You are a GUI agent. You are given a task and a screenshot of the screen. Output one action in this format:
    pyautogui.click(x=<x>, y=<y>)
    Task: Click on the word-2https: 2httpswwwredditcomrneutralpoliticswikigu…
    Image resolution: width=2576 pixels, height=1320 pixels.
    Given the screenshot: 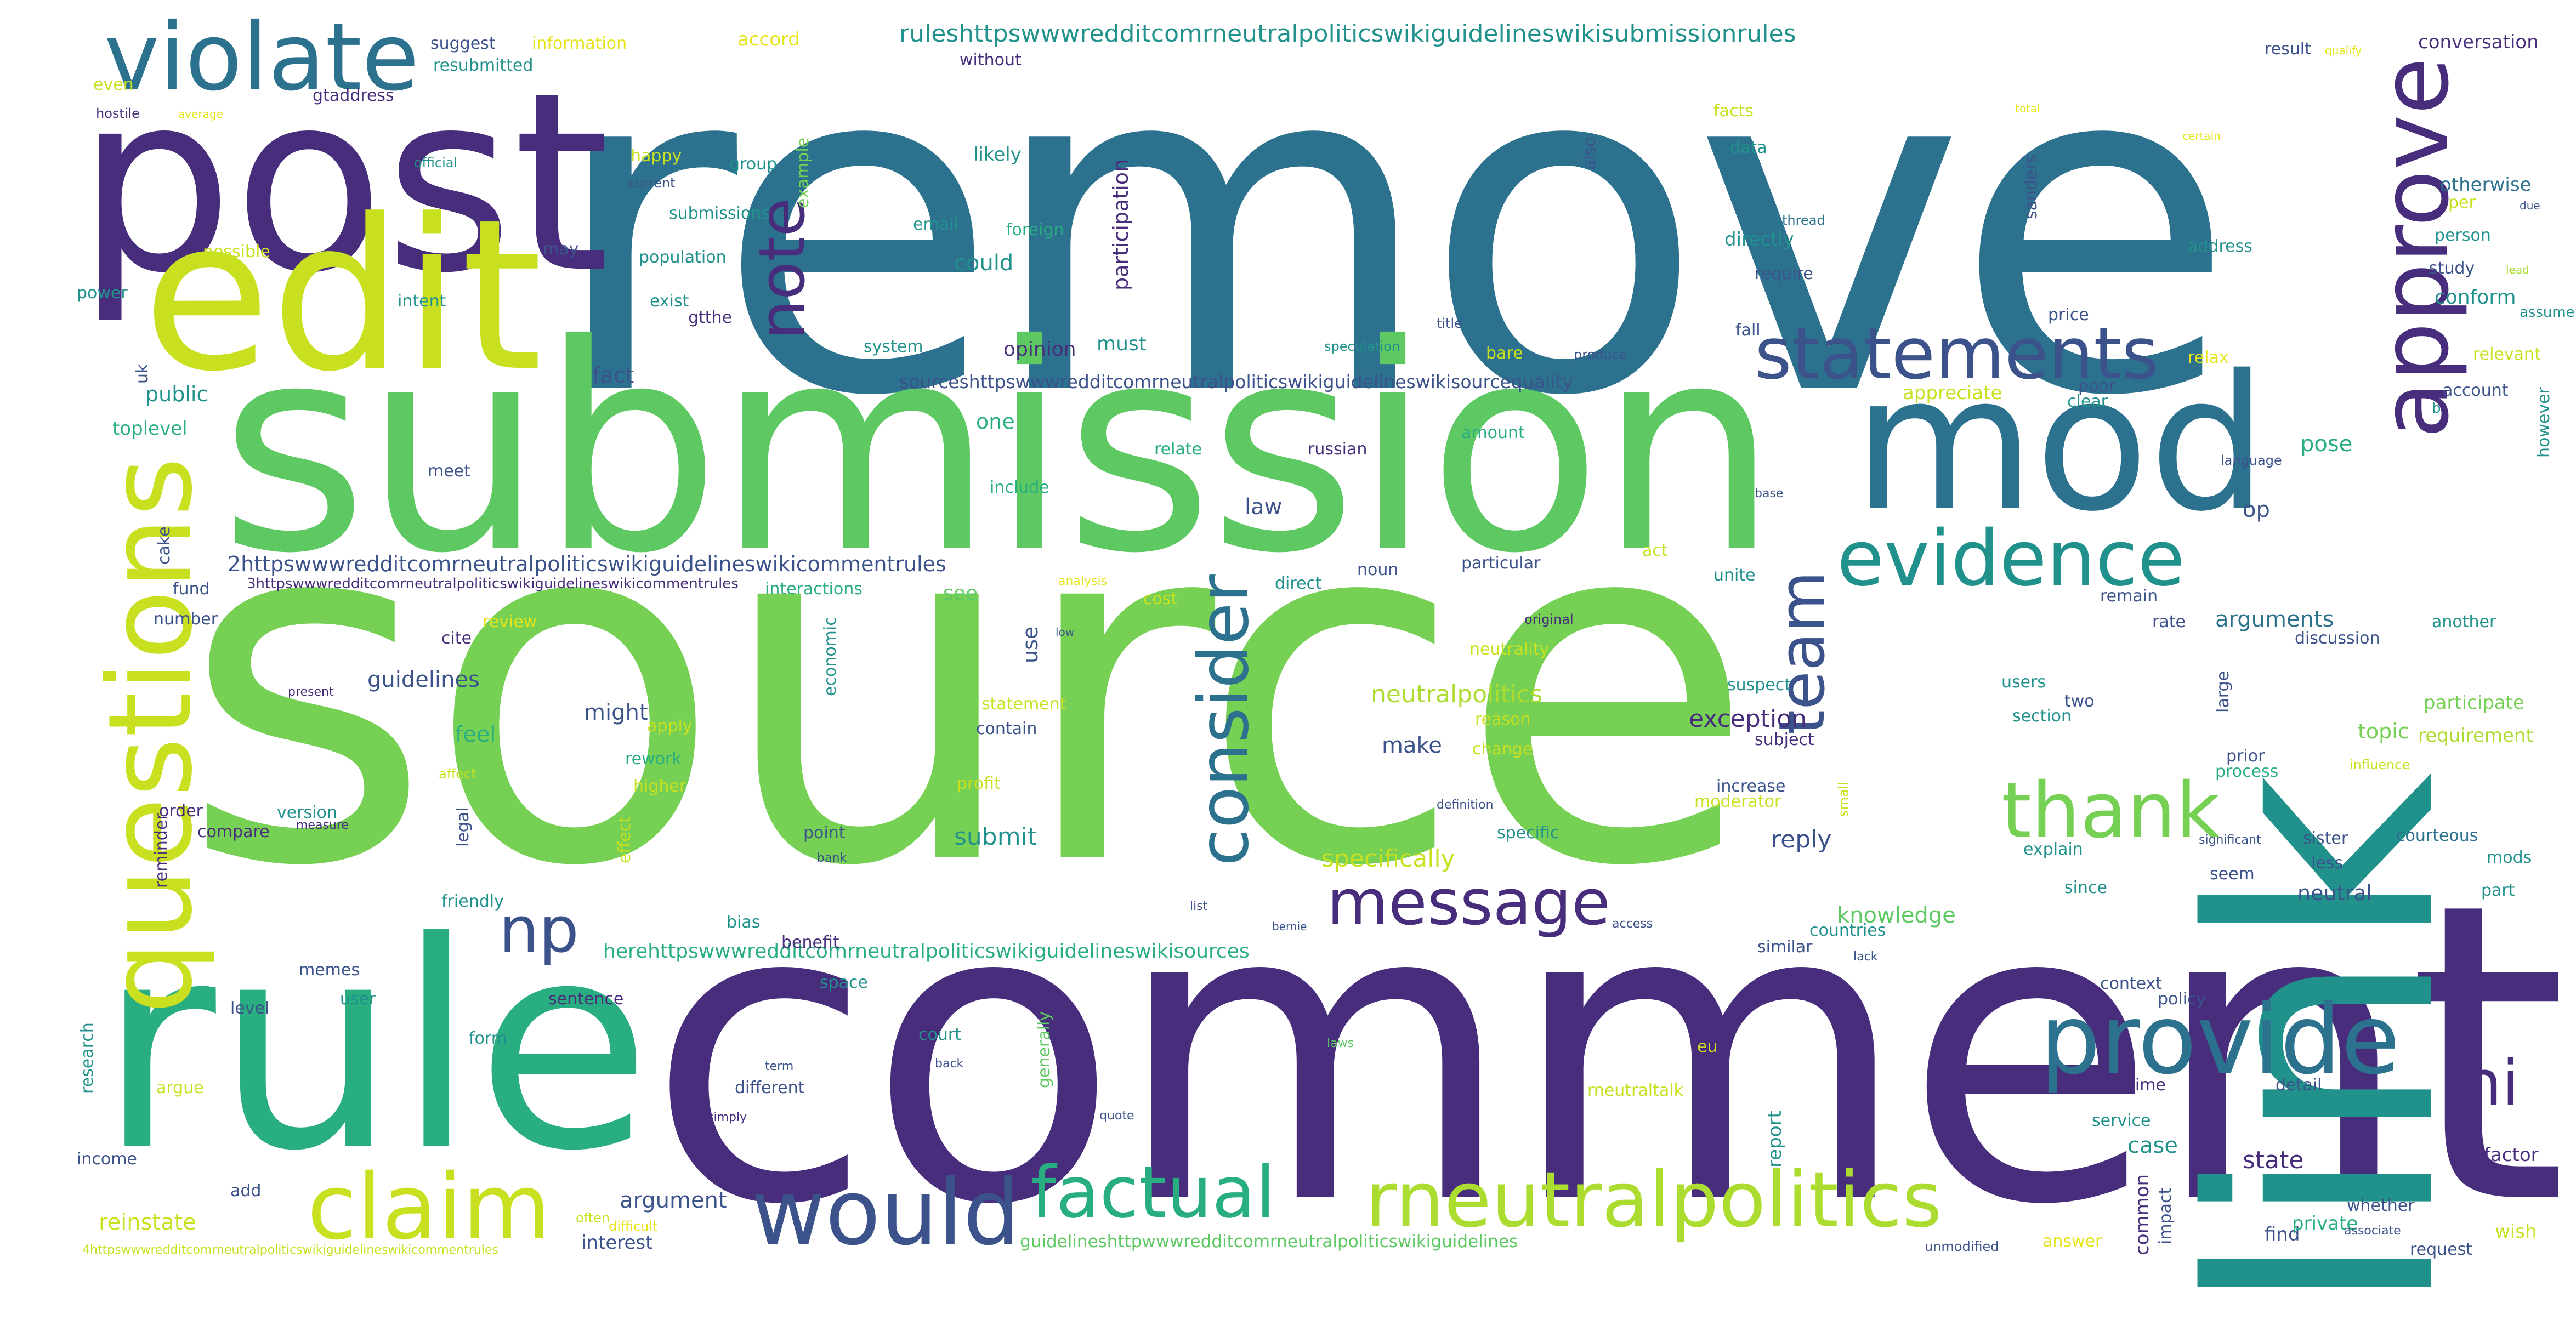 What is the action you would take?
    pyautogui.click(x=587, y=564)
    